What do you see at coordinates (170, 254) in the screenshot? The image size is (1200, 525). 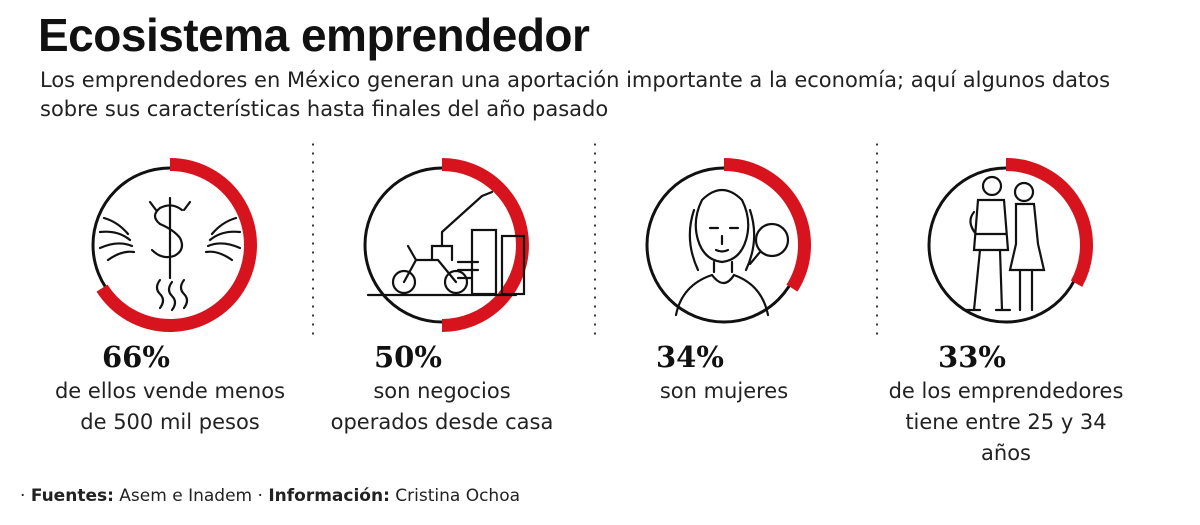 I see `money-wings-icon` at bounding box center [170, 254].